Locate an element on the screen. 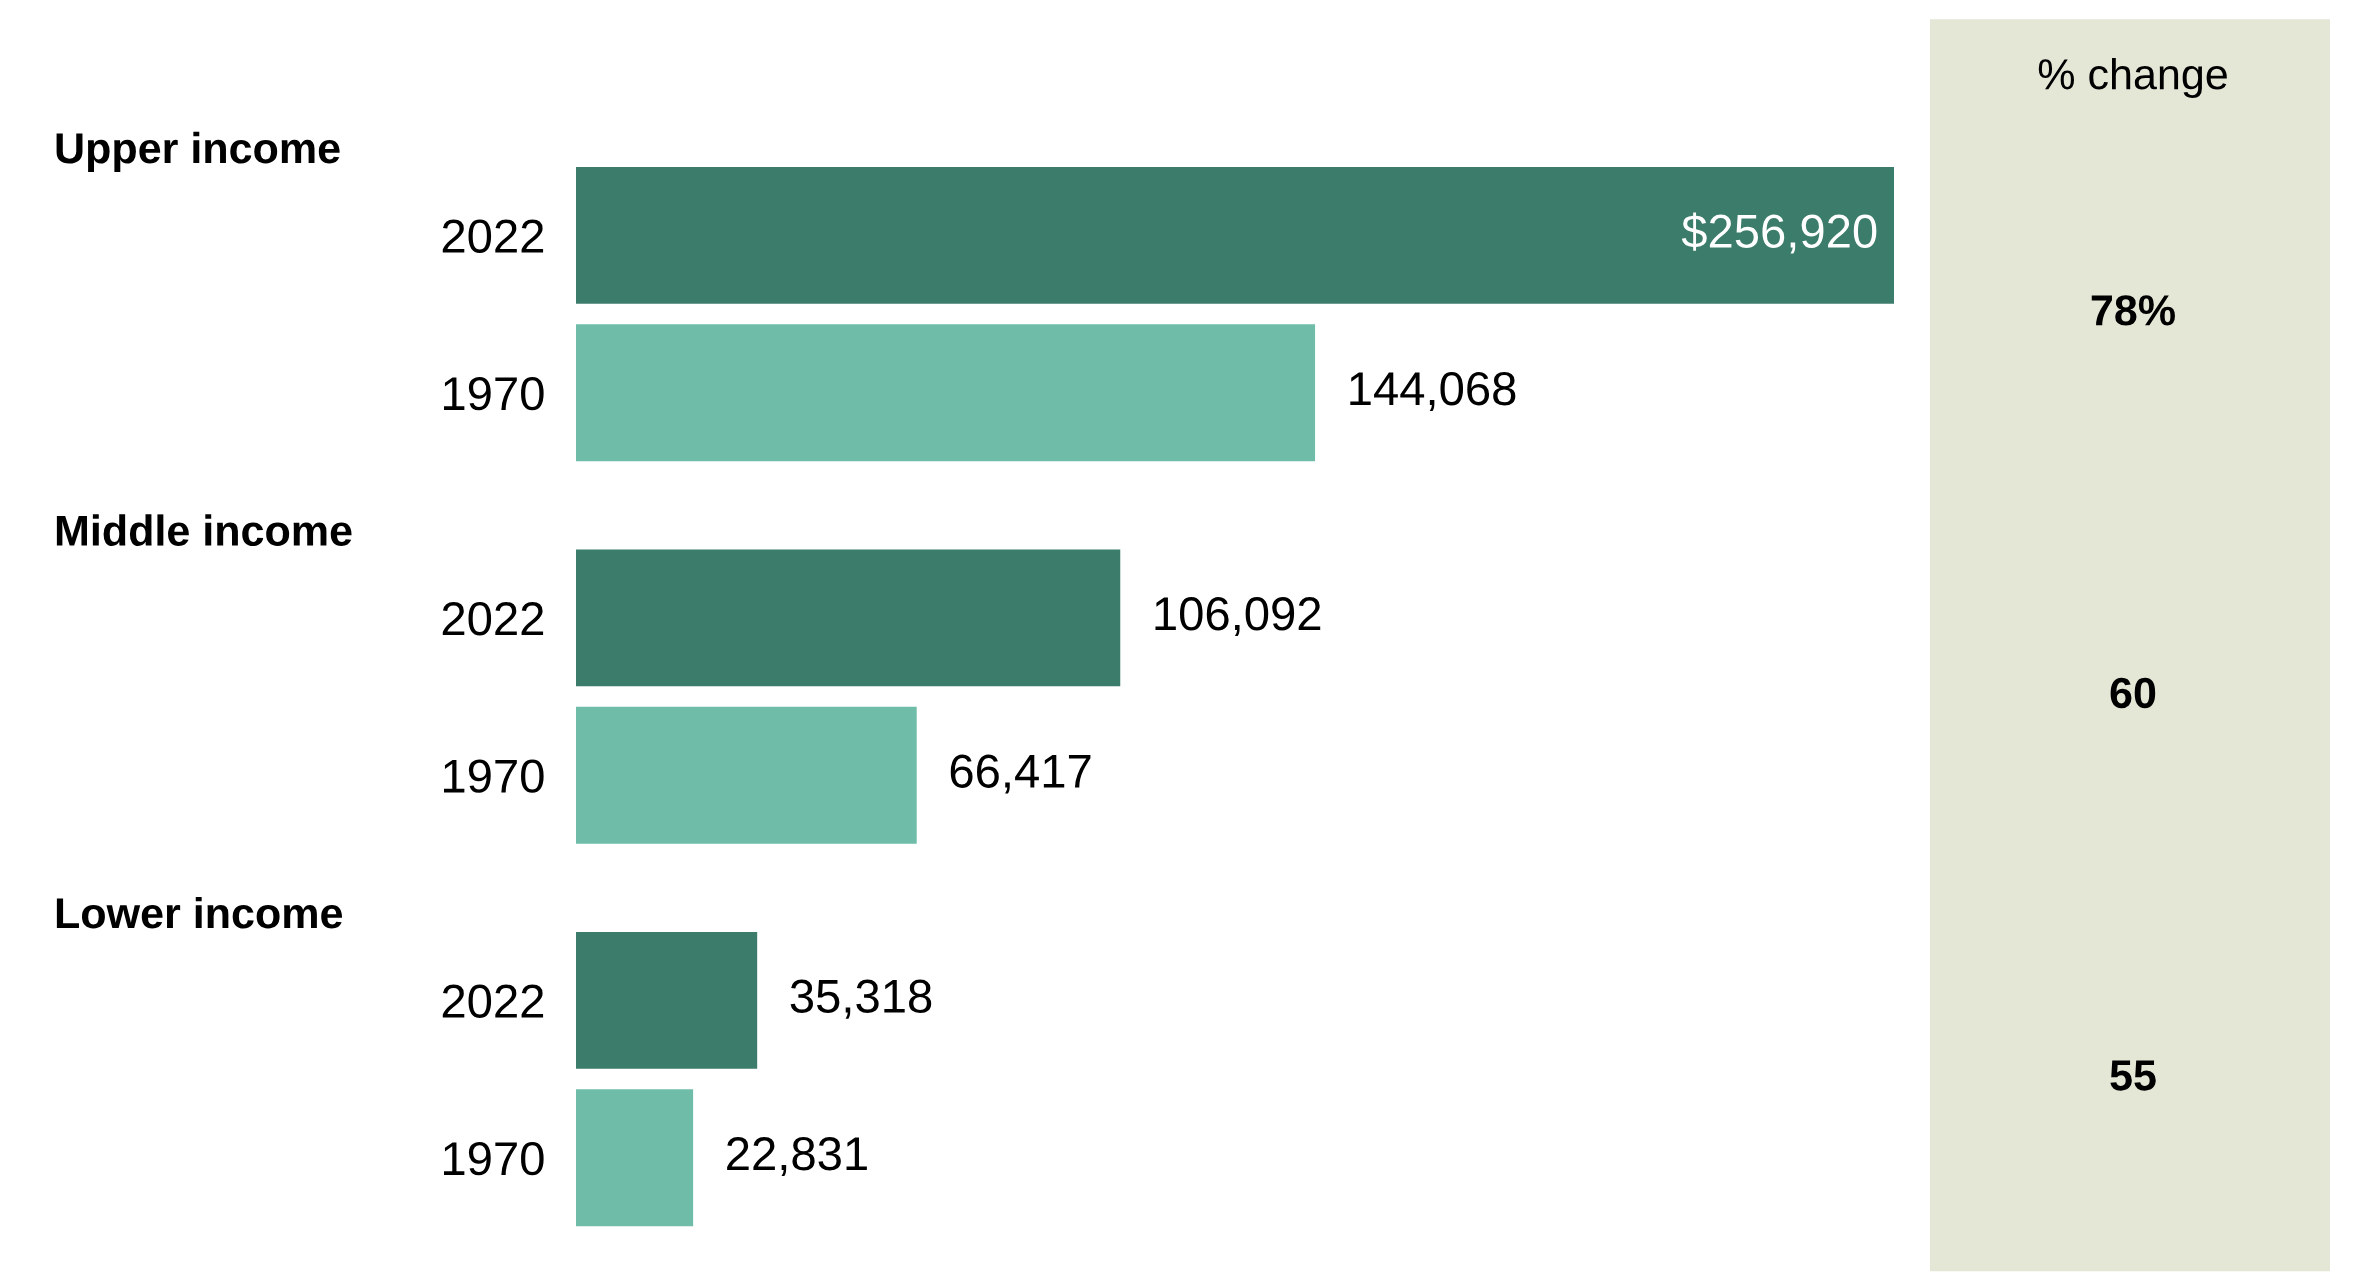 Image resolution: width=2357 pixels, height=1284 pixels. text: Middle income is located at coordinates (204, 530).